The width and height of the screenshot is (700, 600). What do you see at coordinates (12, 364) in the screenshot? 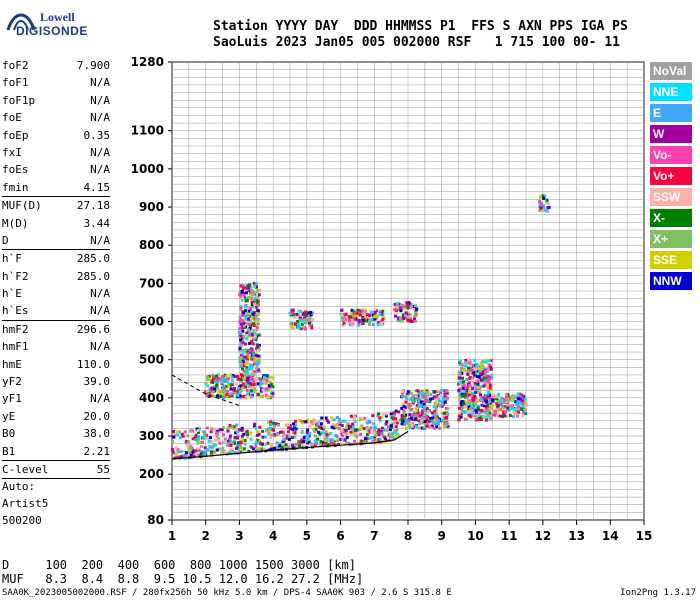
I see `param-name: hmE` at bounding box center [12, 364].